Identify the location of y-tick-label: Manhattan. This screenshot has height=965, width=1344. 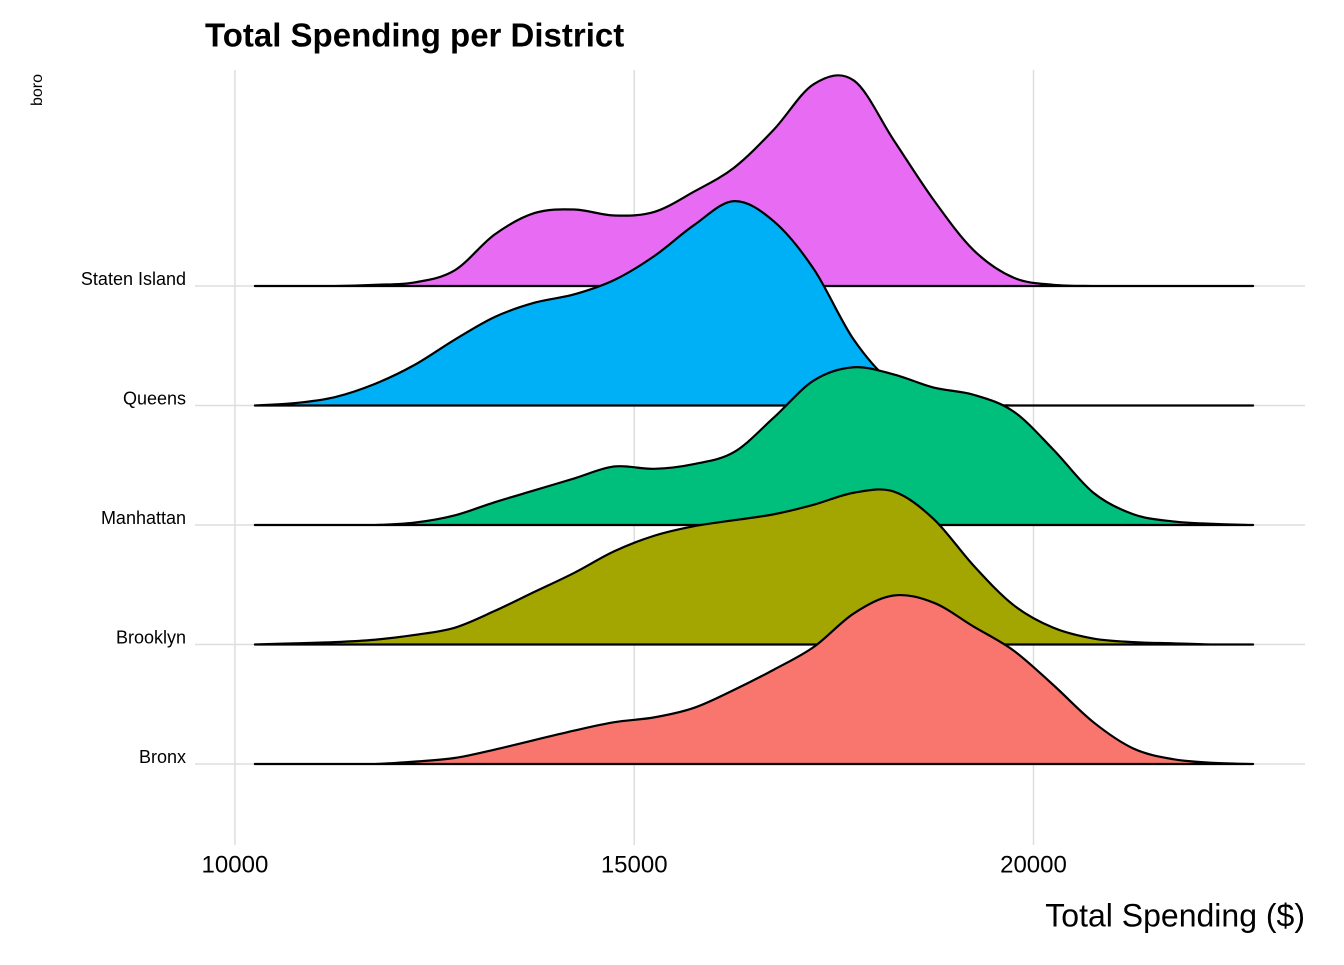
(143, 518).